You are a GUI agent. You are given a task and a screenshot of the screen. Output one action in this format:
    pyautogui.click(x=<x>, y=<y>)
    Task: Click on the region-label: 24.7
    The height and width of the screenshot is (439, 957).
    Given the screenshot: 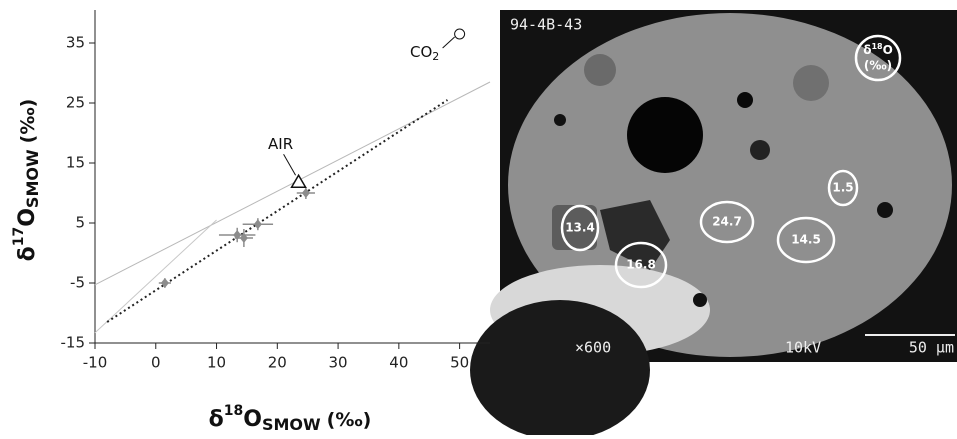 What is the action you would take?
    pyautogui.click(x=727, y=222)
    